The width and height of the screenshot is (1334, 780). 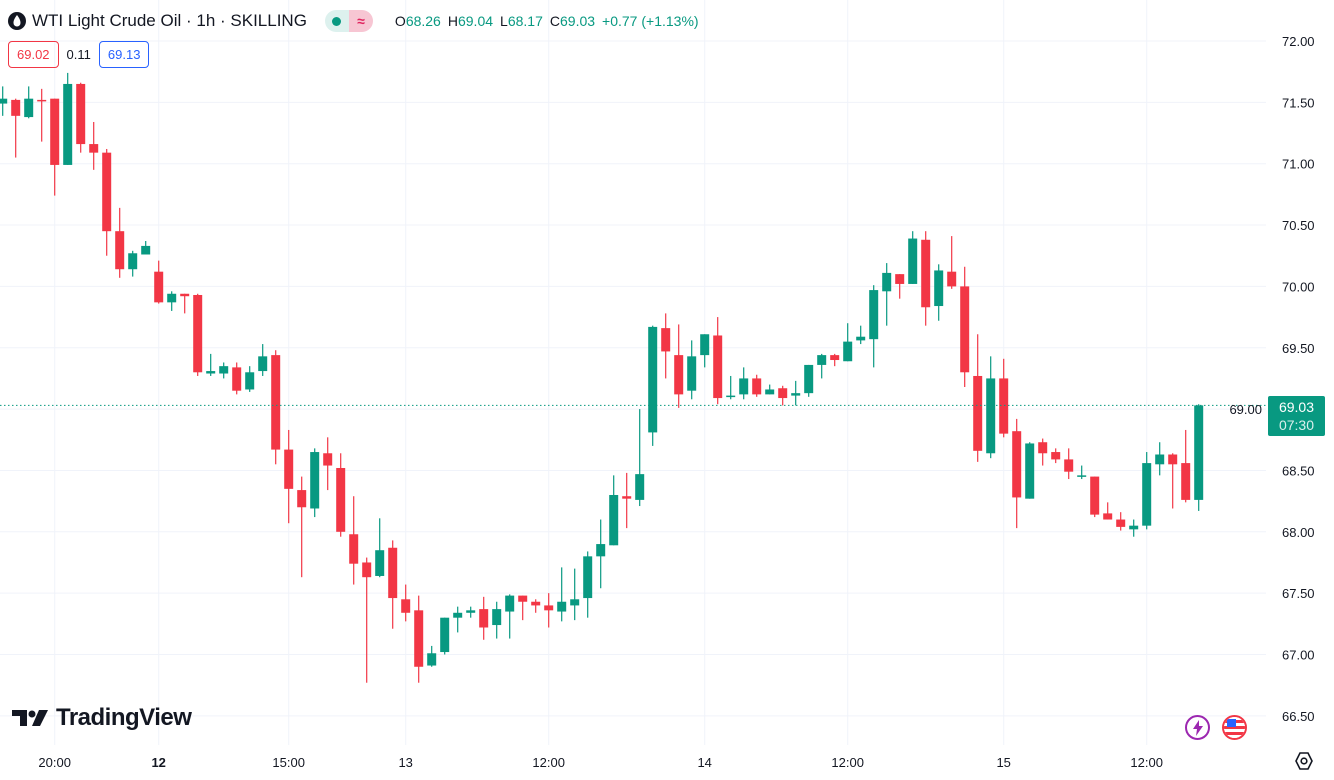 What do you see at coordinates (1298, 593) in the screenshot?
I see `price-tick-label: 67.50` at bounding box center [1298, 593].